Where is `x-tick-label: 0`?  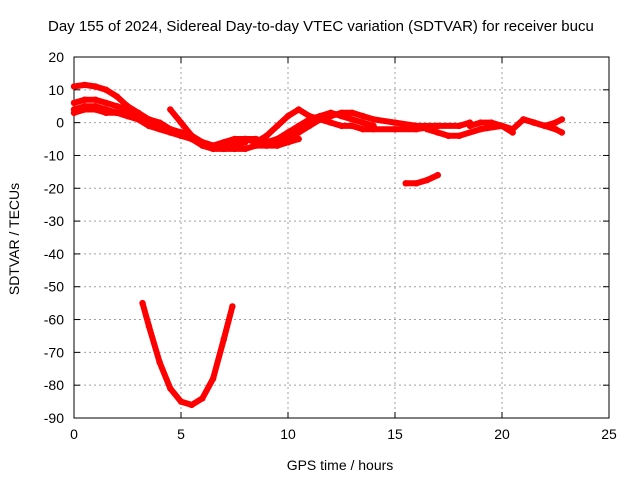 x-tick-label: 0 is located at coordinates (74, 434).